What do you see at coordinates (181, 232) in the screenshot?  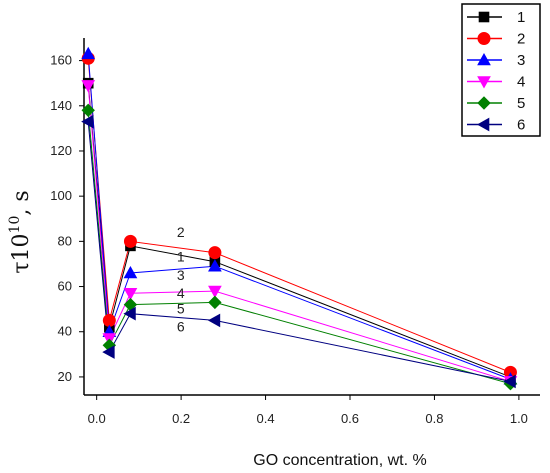 I see `curve-annotation: 2` at bounding box center [181, 232].